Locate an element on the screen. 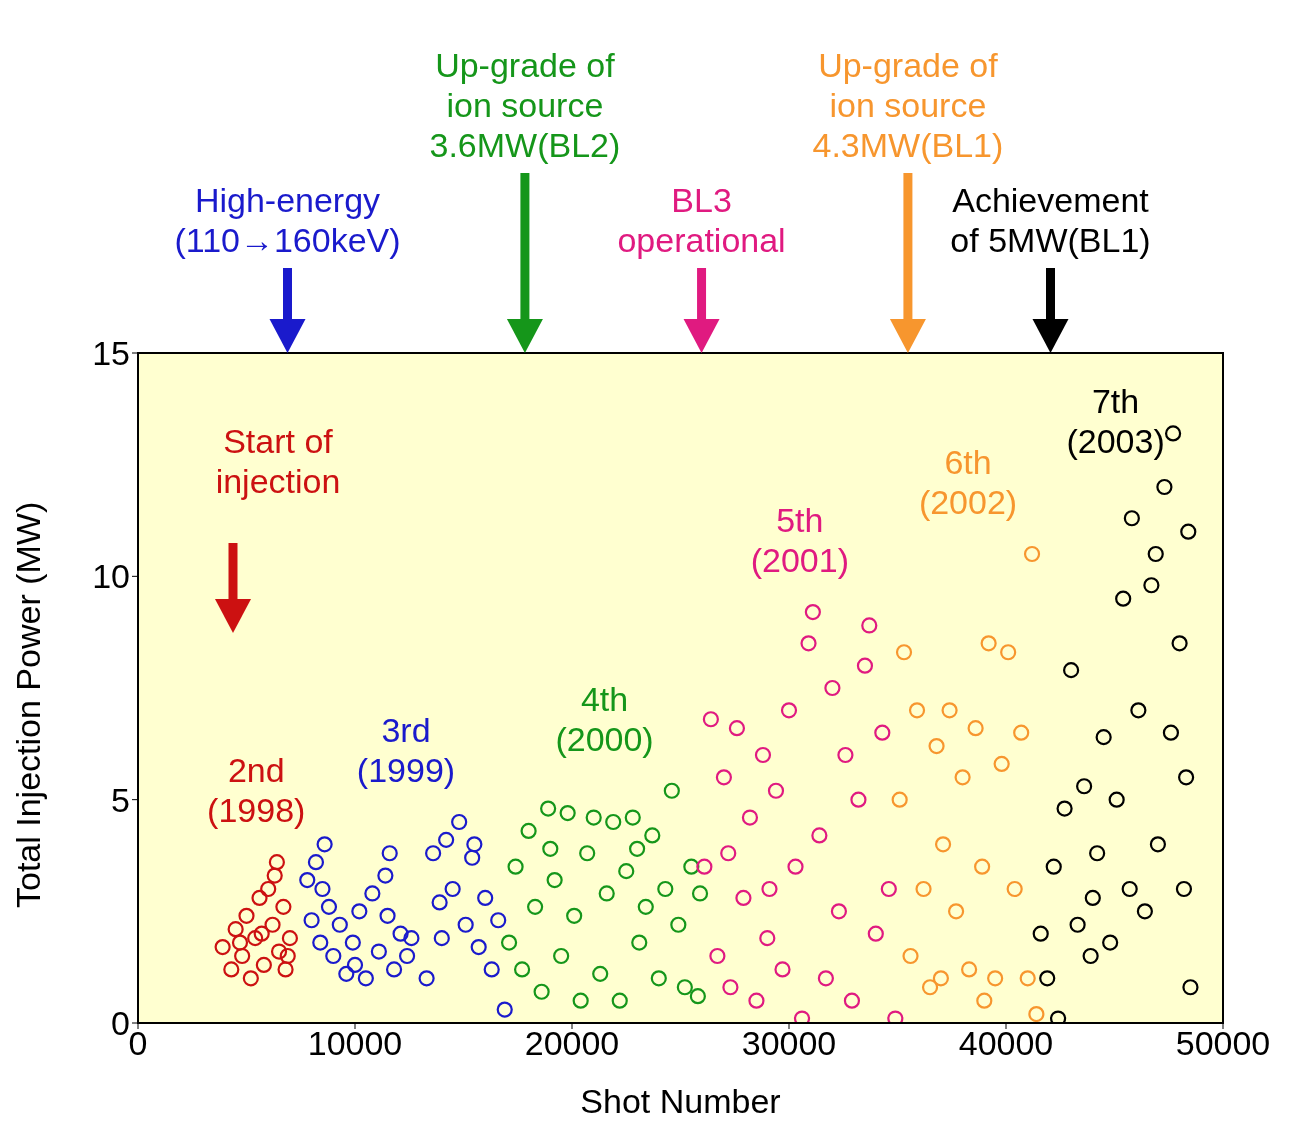 This screenshot has width=1301, height=1141. series-label: 5th (2001) is located at coordinates (799, 540).